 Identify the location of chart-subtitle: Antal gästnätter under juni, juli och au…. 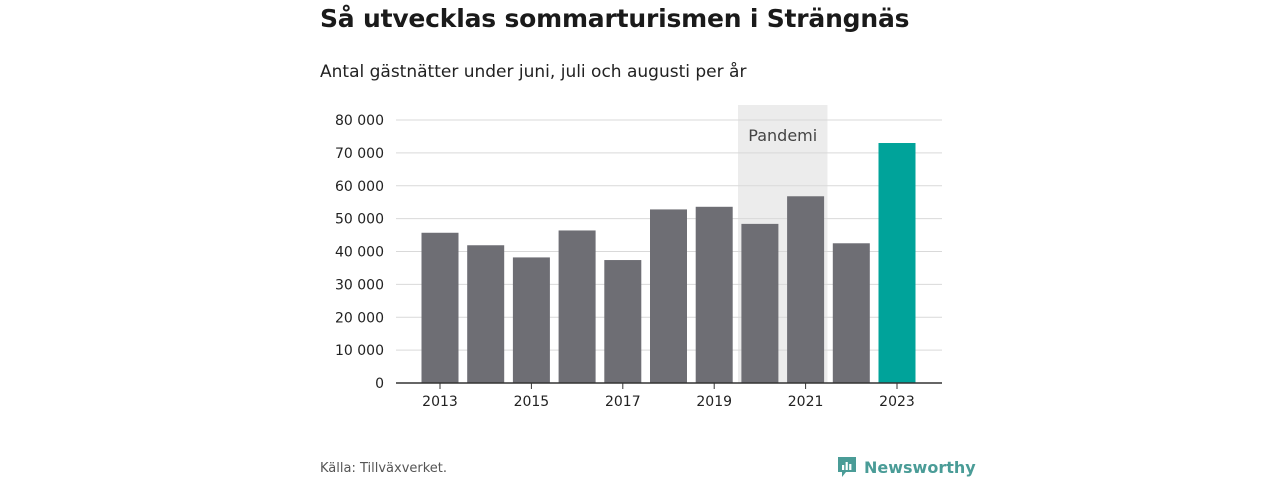
(533, 72).